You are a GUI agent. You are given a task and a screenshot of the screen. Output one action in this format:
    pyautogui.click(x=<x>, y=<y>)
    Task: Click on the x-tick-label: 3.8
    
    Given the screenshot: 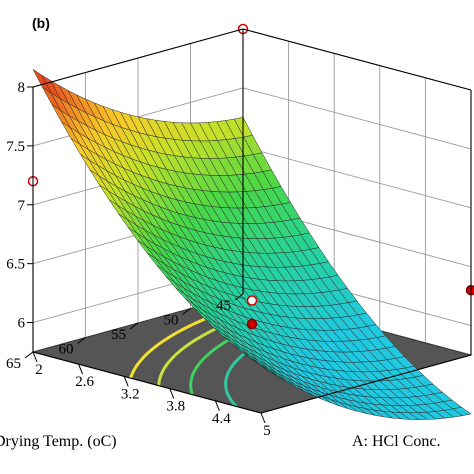 What is the action you would take?
    pyautogui.click(x=175, y=407)
    